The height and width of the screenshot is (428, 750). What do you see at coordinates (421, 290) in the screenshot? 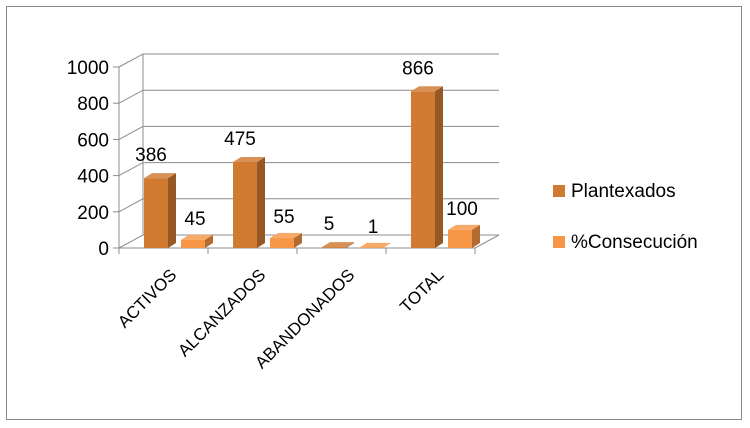
I see `category-label: TOTAL` at bounding box center [421, 290].